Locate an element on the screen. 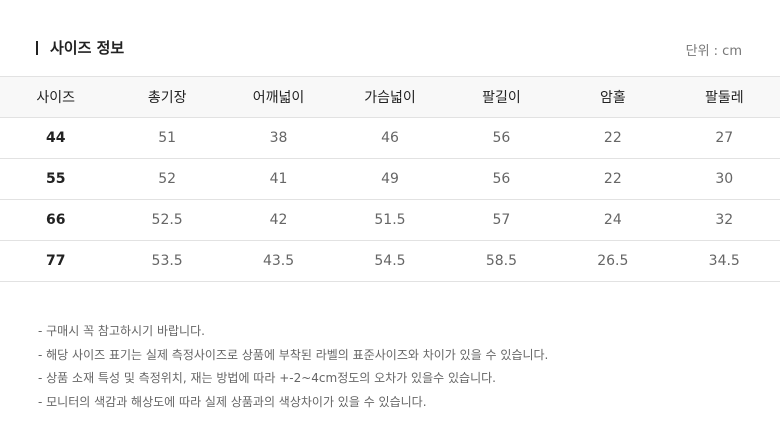 This screenshot has height=445, width=780. header-arm-circumference: 팔둘레 is located at coordinates (724, 97).